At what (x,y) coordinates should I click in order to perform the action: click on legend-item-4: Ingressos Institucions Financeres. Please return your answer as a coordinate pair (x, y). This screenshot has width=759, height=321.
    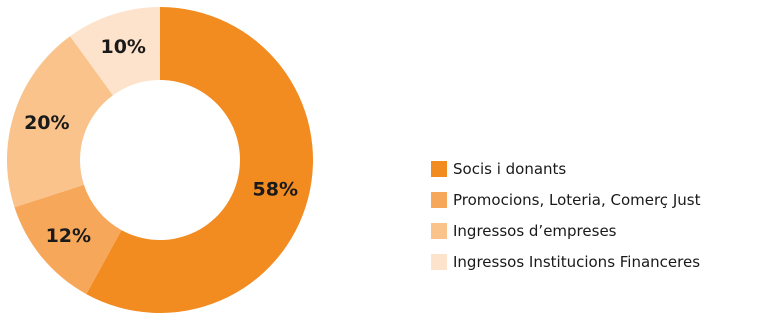
    Looking at the image, I should click on (566, 261).